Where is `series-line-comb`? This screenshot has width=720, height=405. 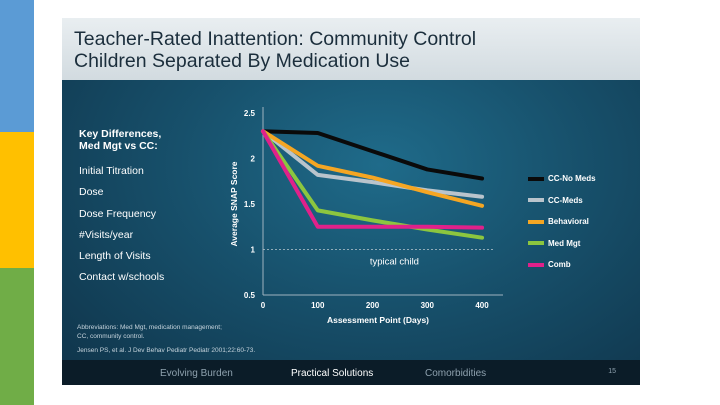
series-line-comb is located at coordinates (373, 179).